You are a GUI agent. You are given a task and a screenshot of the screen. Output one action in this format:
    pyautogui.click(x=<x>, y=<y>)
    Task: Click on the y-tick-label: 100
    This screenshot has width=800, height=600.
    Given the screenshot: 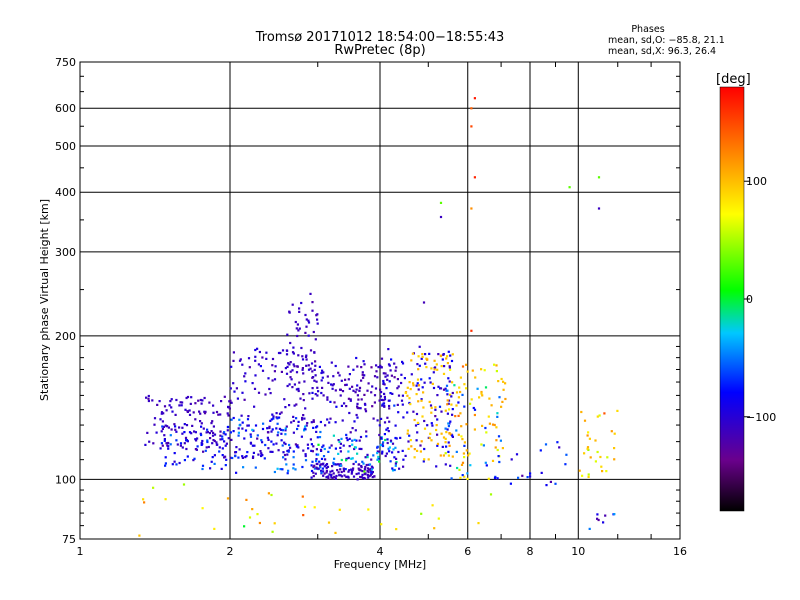 What is the action you would take?
    pyautogui.click(x=65, y=479)
    